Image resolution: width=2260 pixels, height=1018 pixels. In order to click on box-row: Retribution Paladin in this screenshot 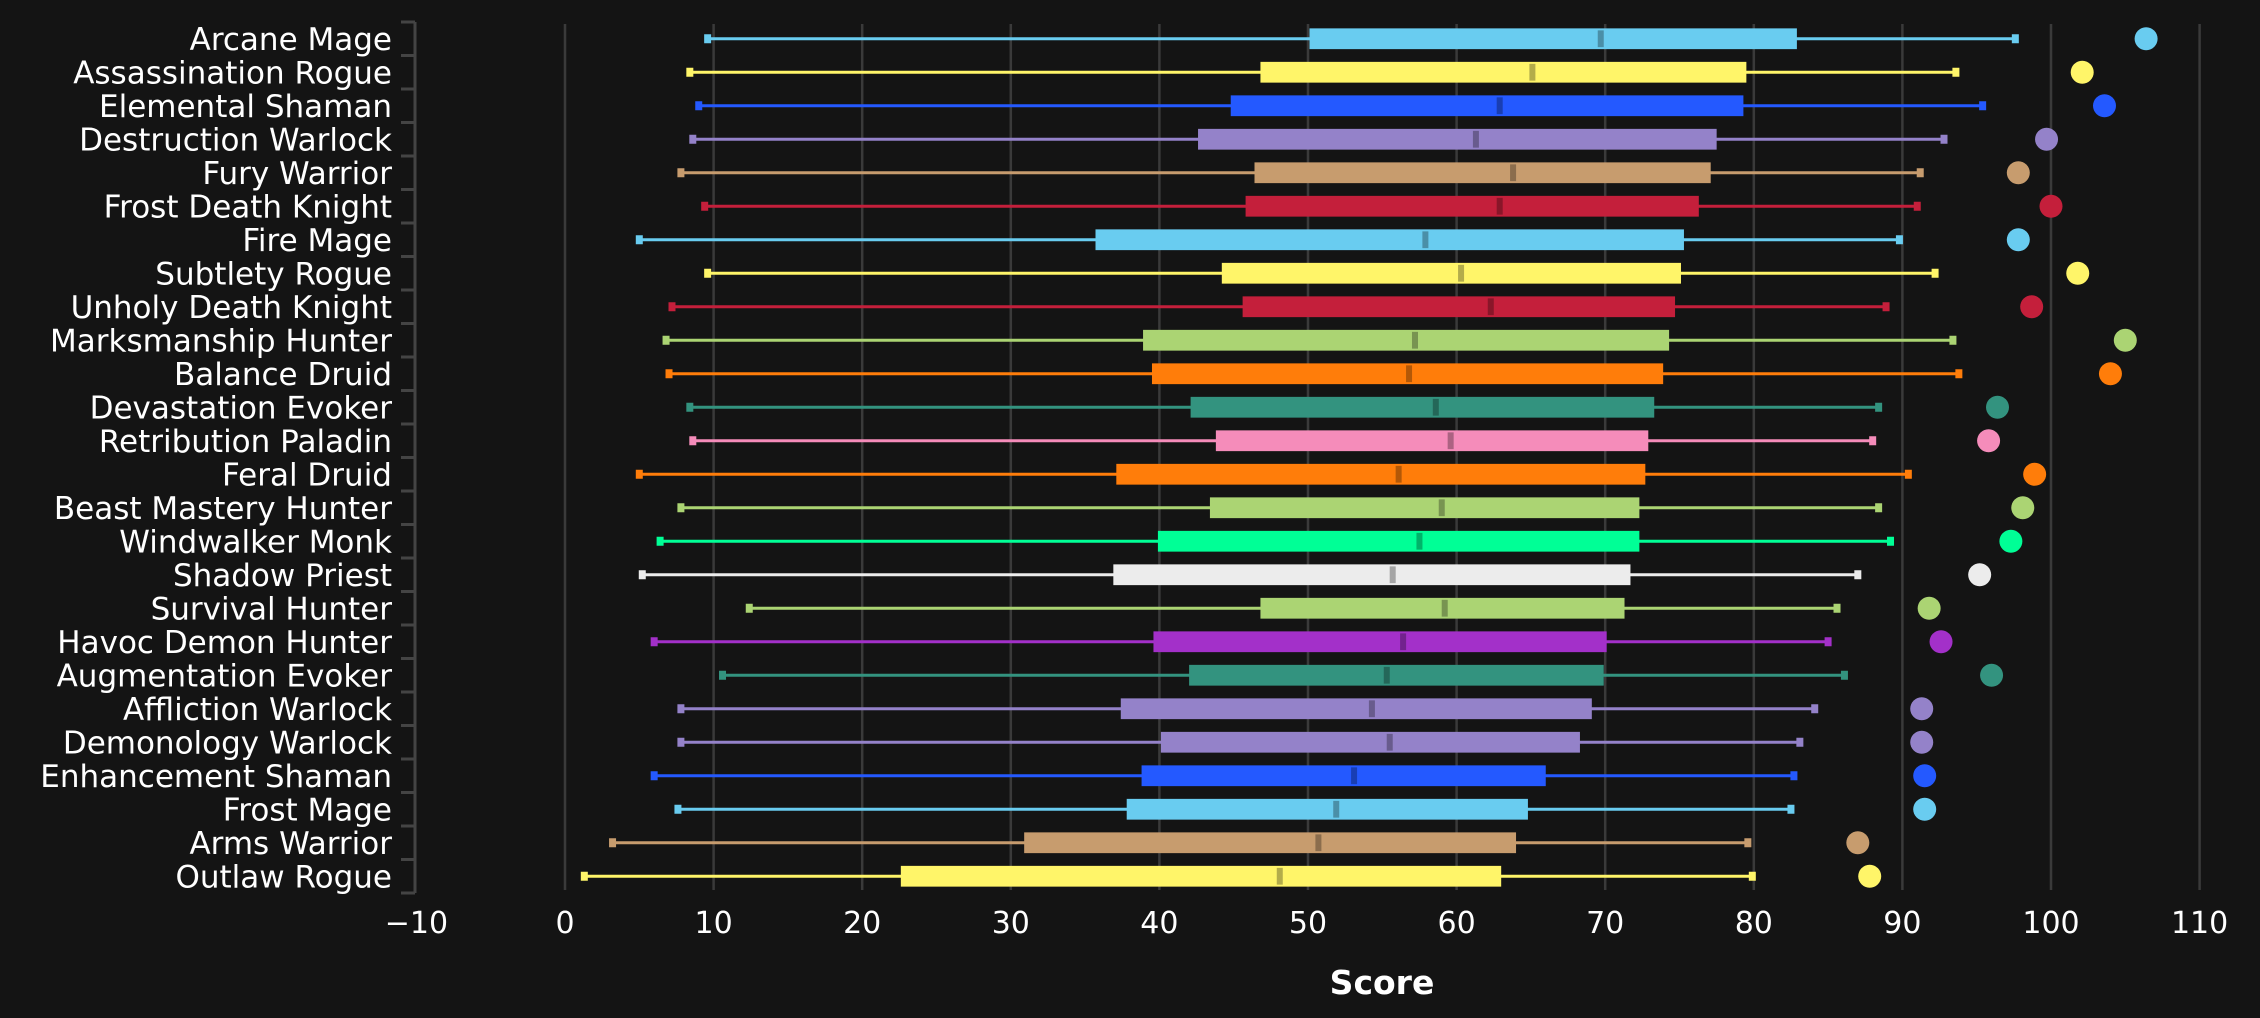, I will do `click(1050, 442)`.